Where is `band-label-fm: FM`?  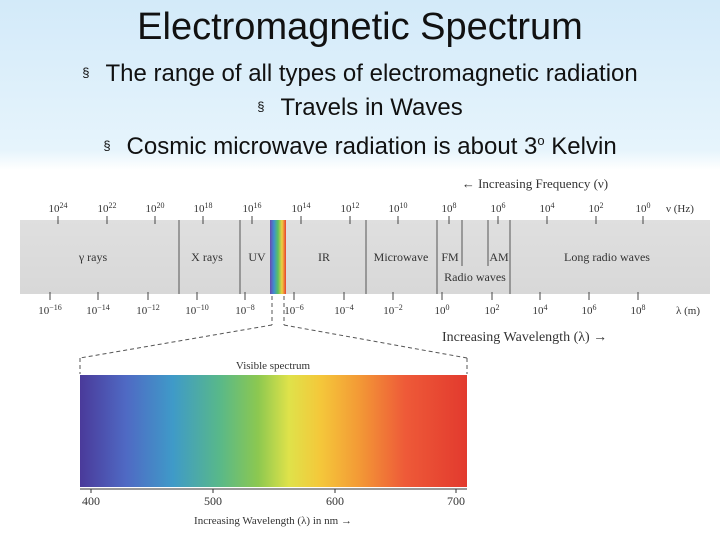
band-label-fm: FM is located at coordinates (450, 257).